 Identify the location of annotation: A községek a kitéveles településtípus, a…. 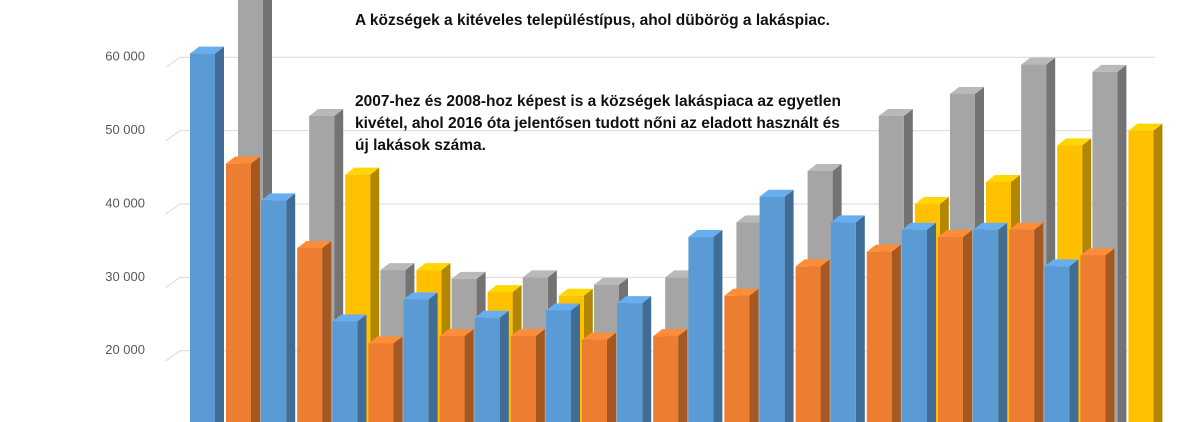
(592, 20).